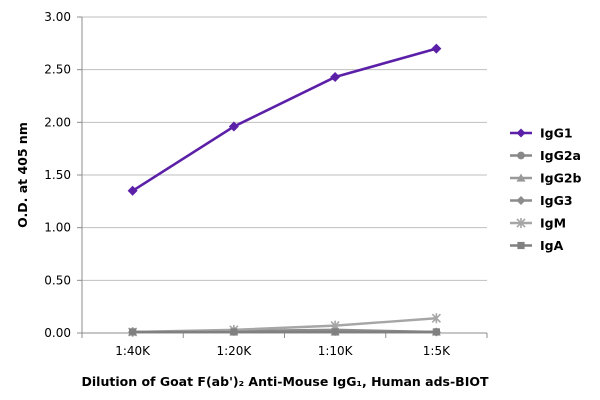  What do you see at coordinates (283, 351) in the screenshot?
I see `x-tick-labels: 1:40K 1:20K 1:10K 1:5K` at bounding box center [283, 351].